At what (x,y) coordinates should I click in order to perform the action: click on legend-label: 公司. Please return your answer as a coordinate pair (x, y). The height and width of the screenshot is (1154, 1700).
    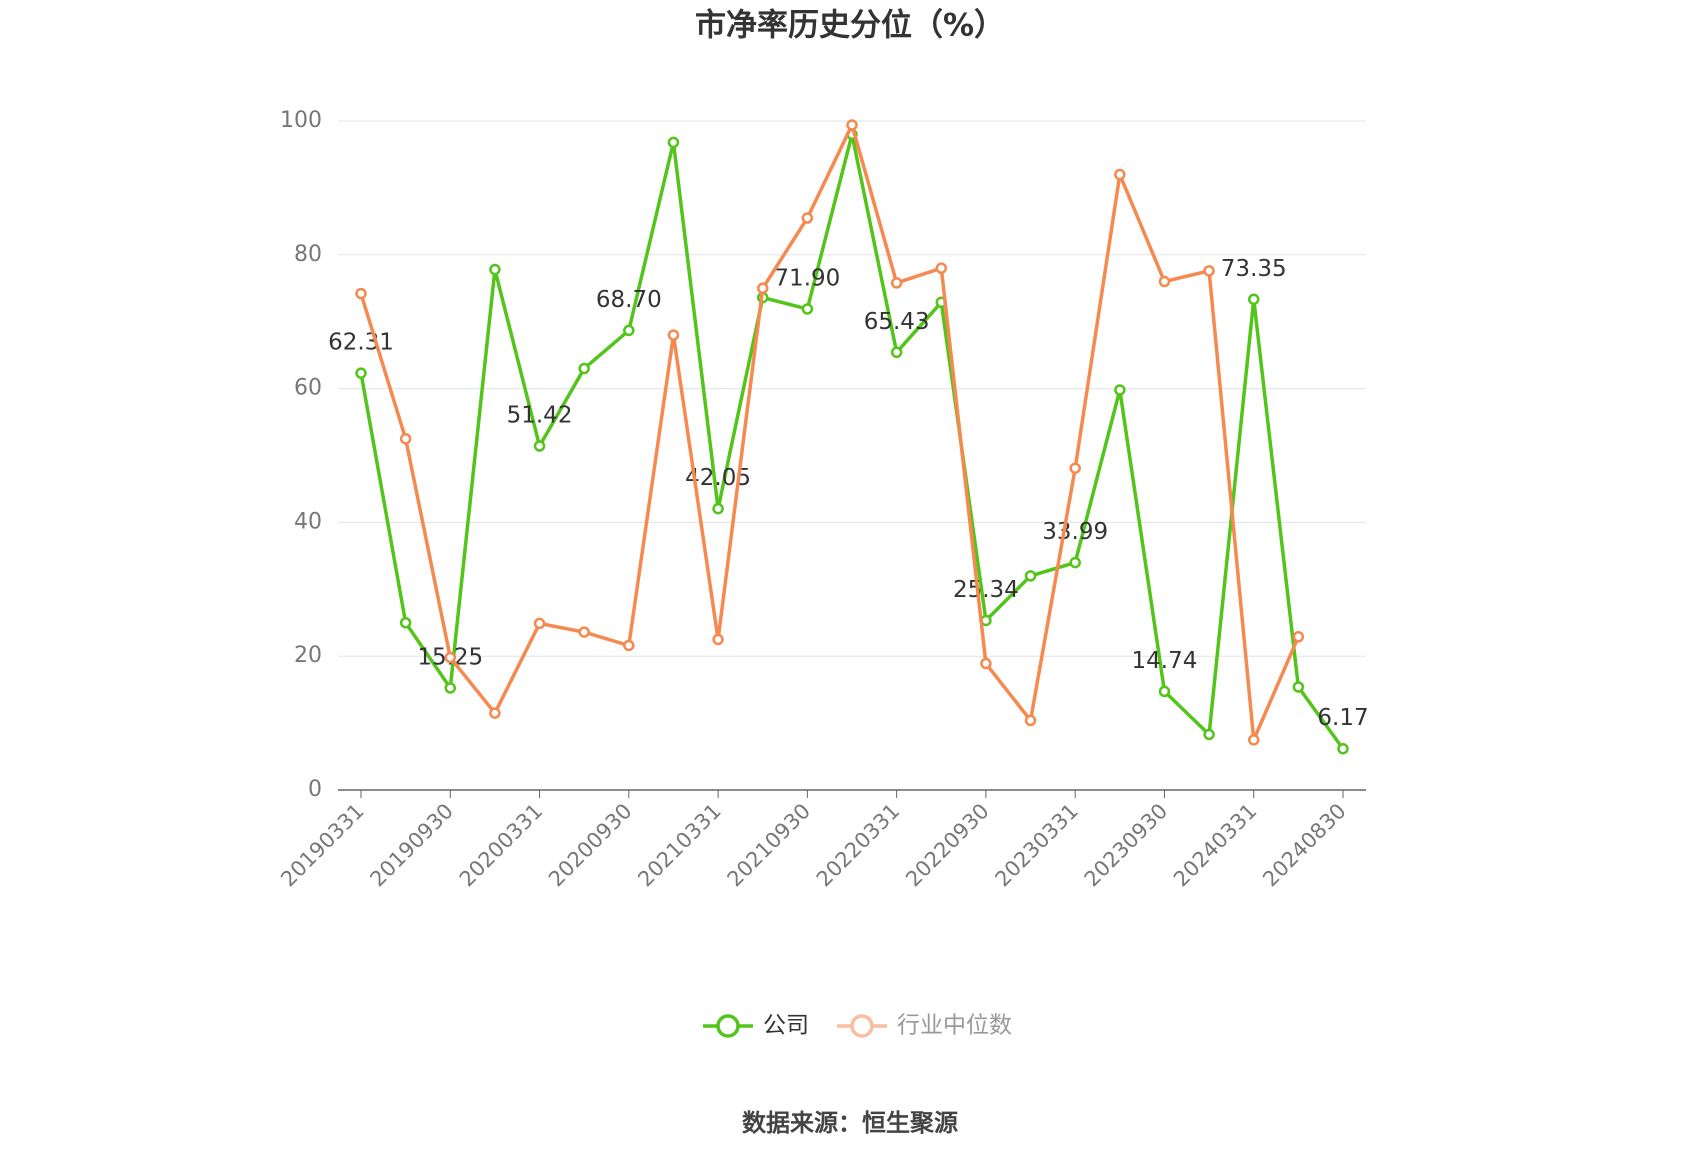
    Looking at the image, I should click on (786, 1026).